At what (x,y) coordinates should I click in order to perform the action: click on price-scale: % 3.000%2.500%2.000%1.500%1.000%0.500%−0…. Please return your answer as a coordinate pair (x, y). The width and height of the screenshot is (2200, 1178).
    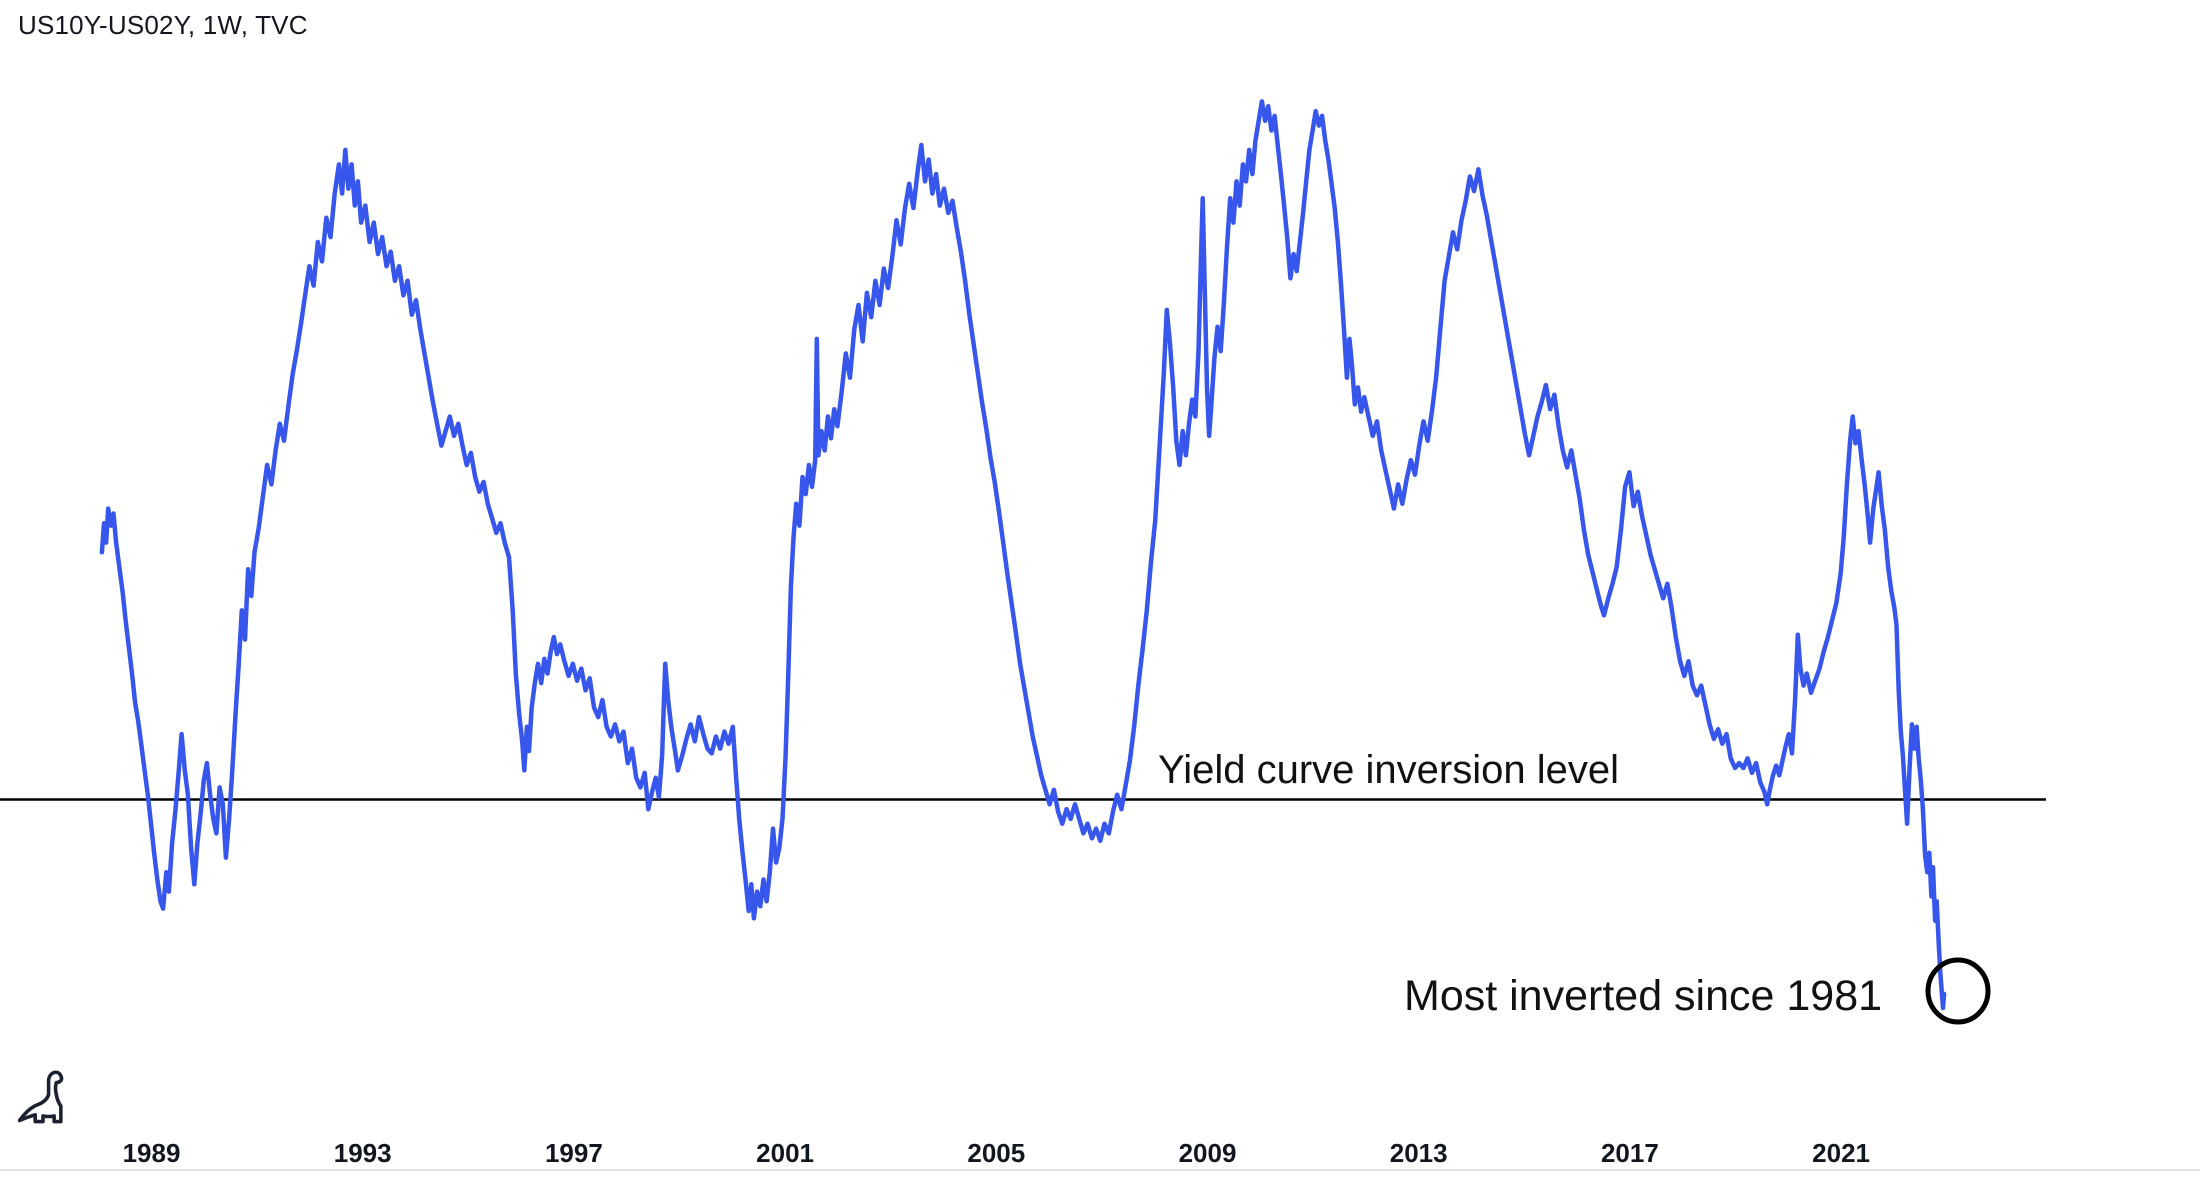
    Looking at the image, I should click on (2123, 565).